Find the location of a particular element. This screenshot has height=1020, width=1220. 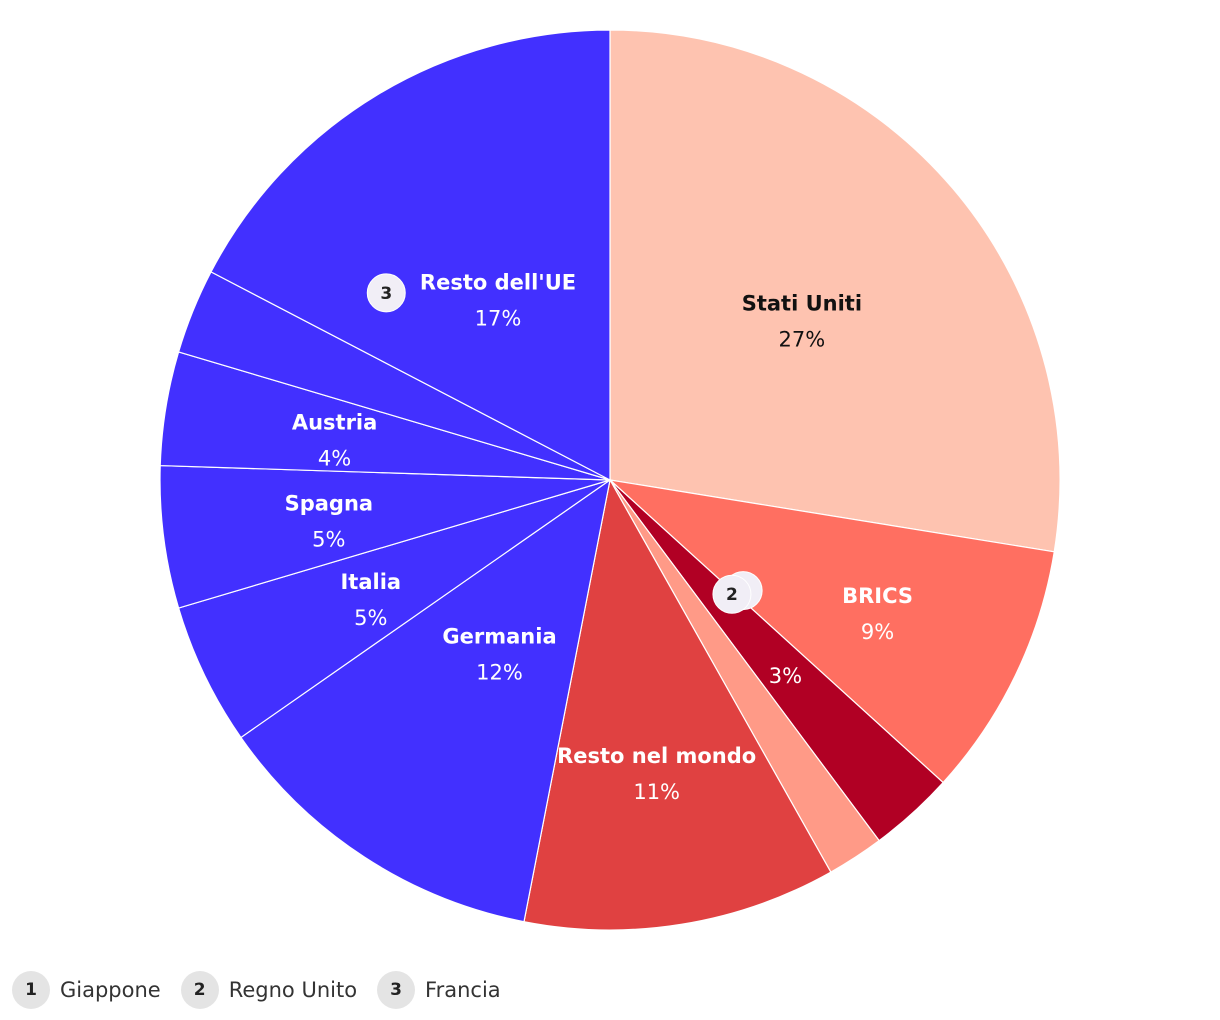

slice-label-5: Resto nel mondo is located at coordinates (656, 756).